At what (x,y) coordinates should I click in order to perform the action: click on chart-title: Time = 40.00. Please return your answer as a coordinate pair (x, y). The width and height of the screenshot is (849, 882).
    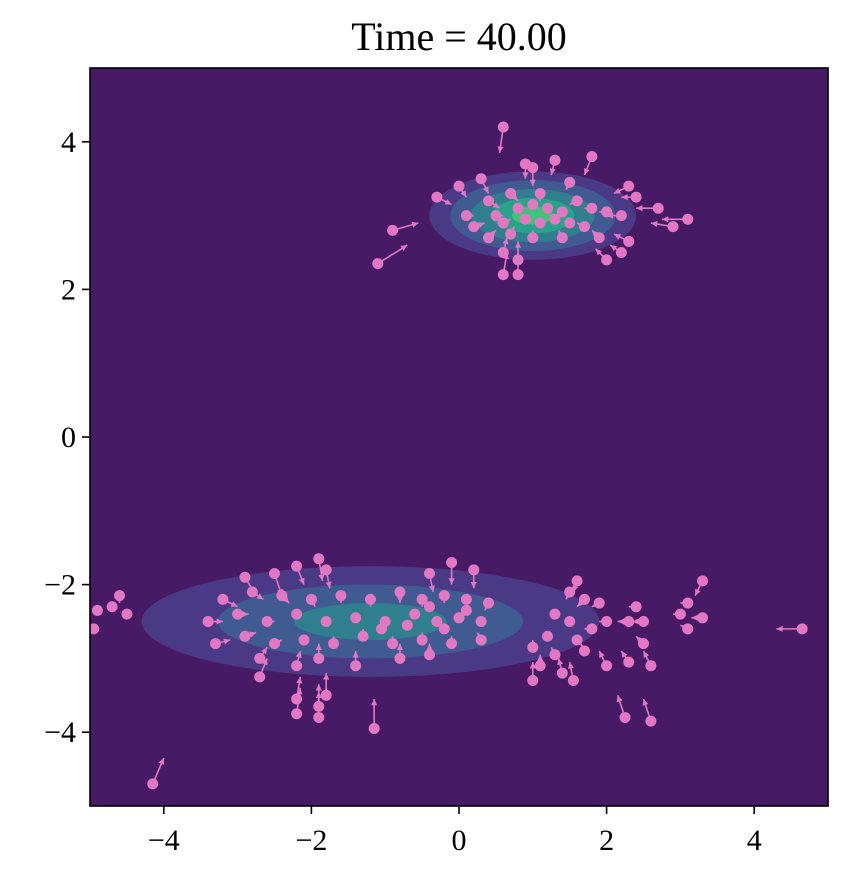
    Looking at the image, I should click on (459, 36).